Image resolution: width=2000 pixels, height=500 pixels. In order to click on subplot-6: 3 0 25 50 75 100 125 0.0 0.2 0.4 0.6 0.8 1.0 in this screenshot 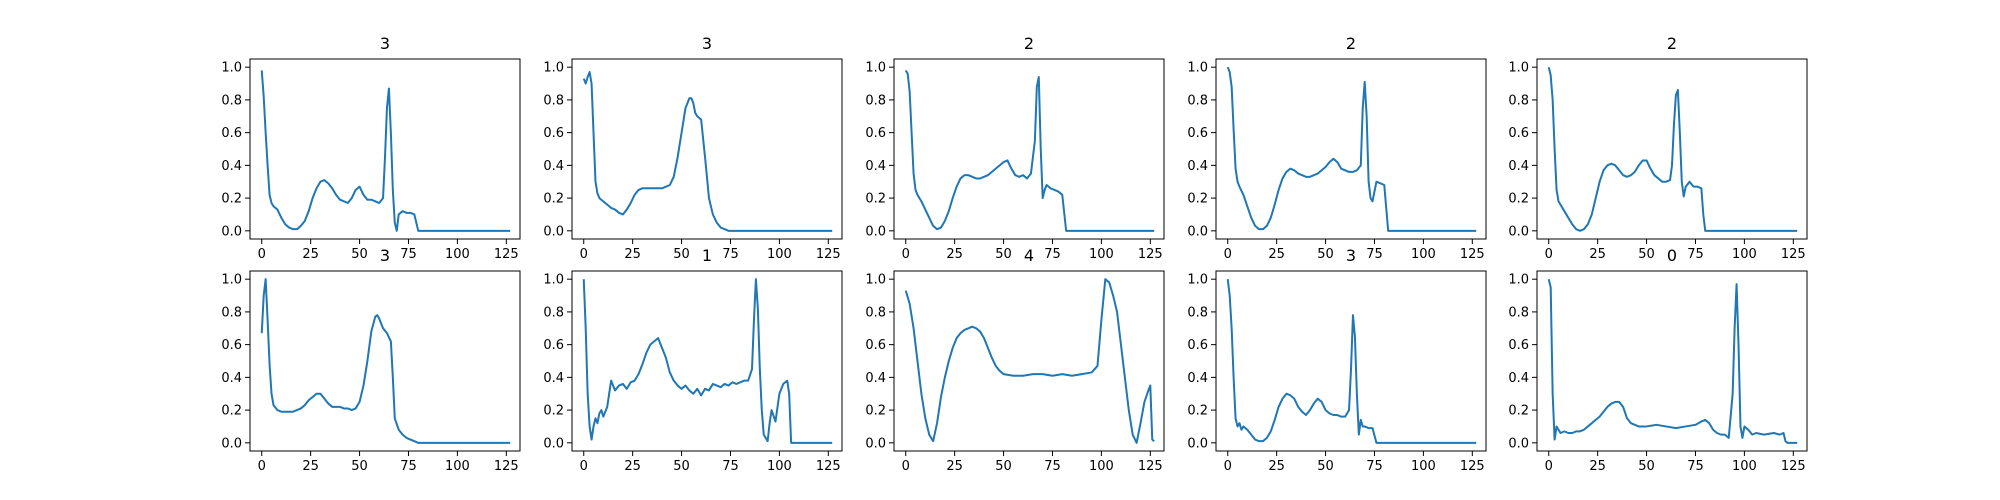, I will do `click(371, 360)`.